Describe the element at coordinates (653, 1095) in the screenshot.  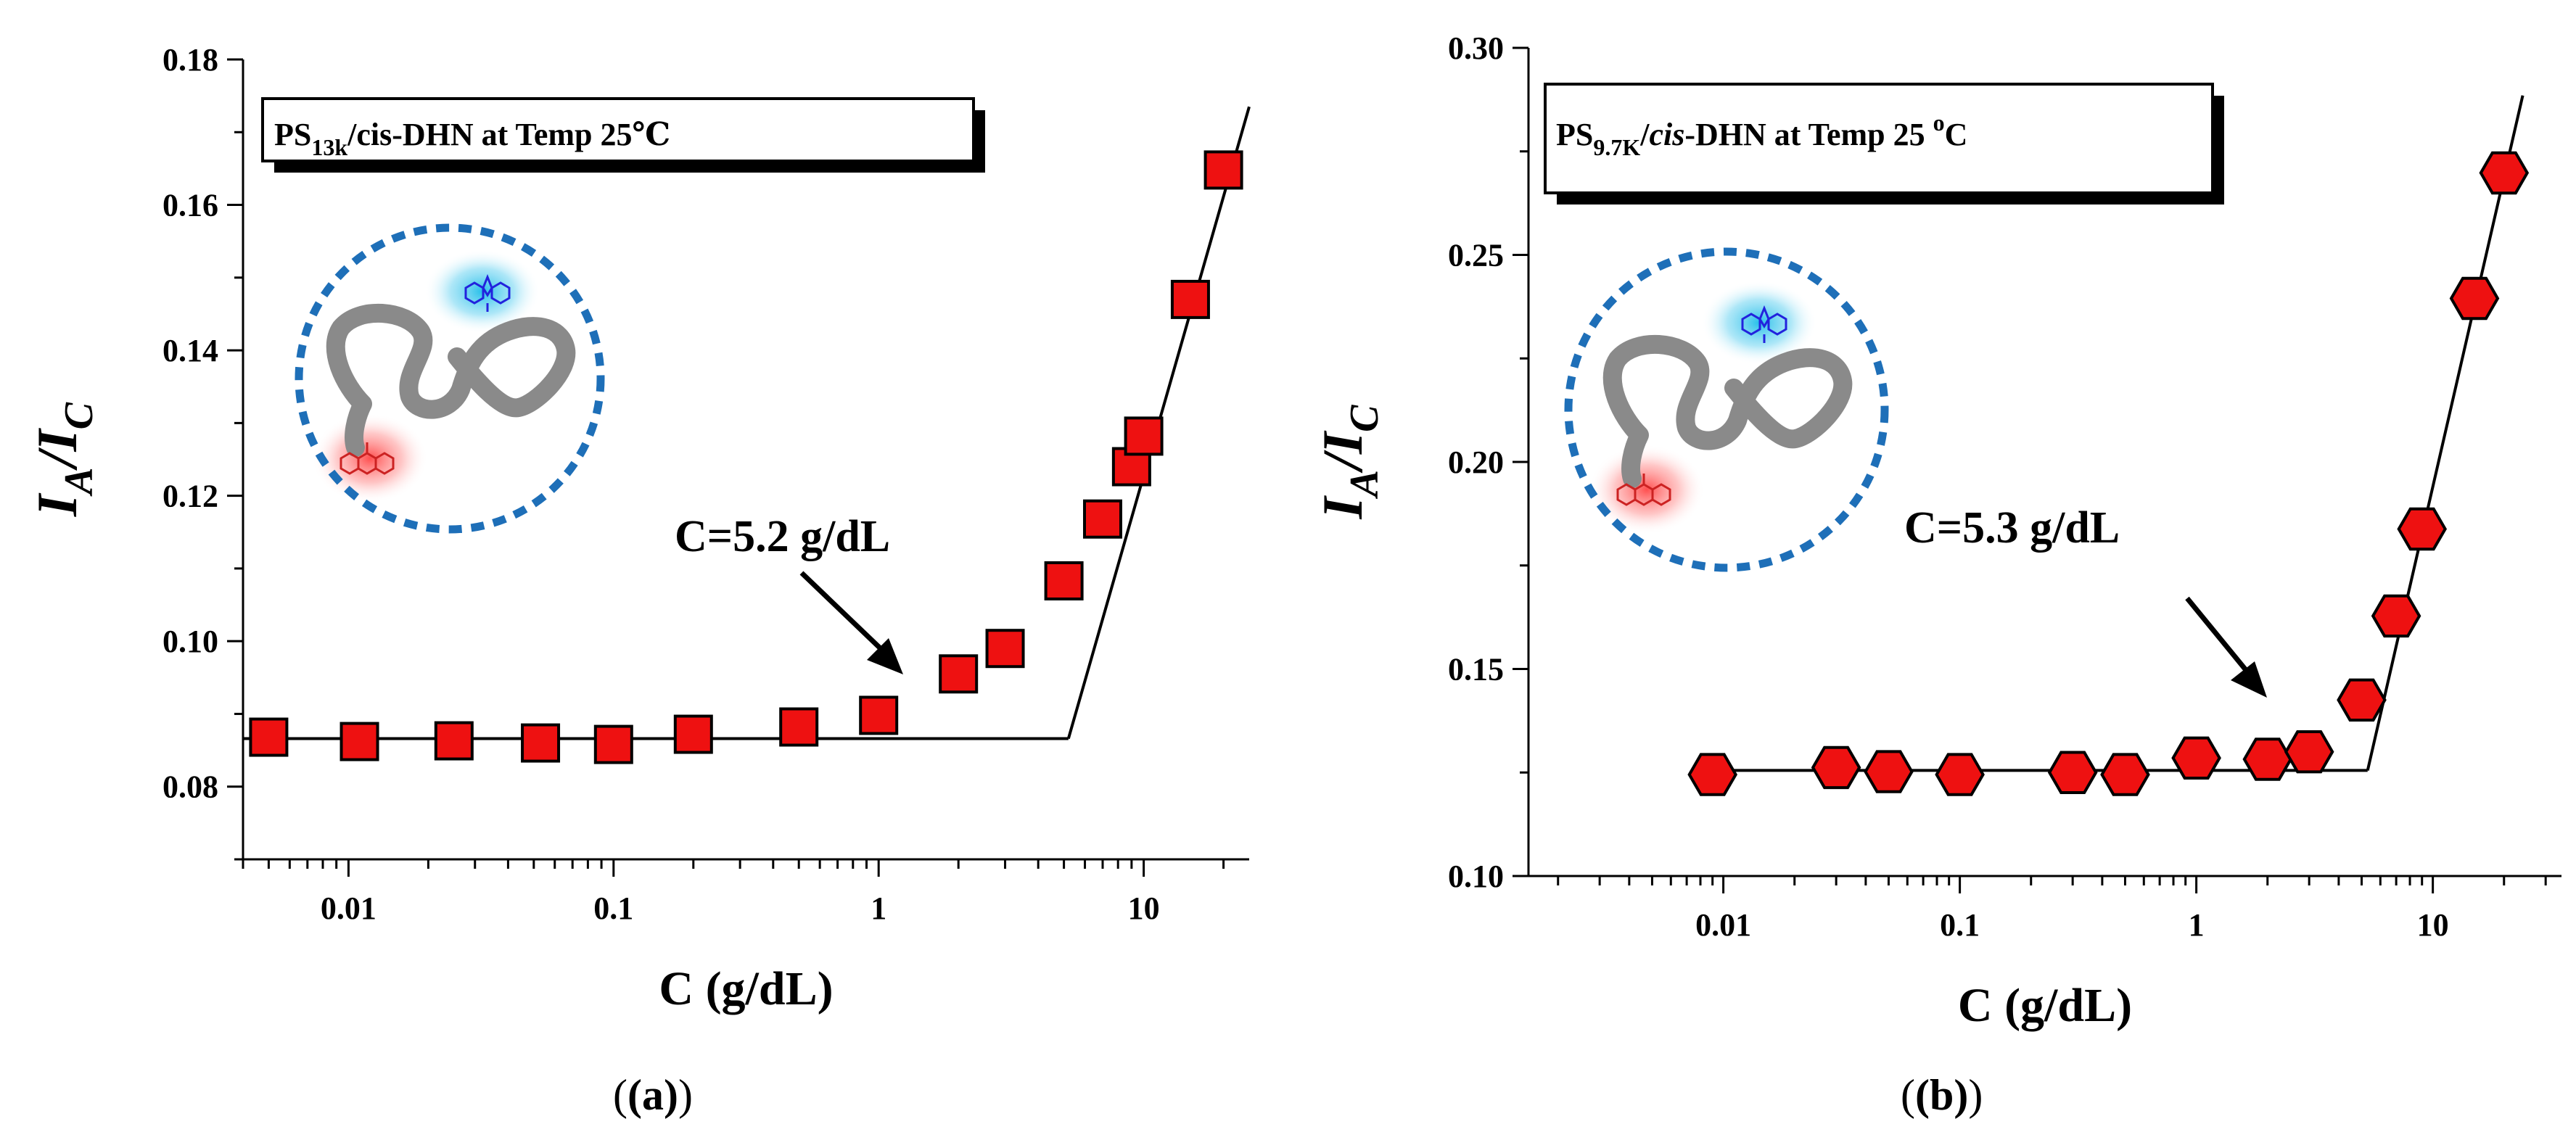
I see `panel-label-a: ((a))` at that location.